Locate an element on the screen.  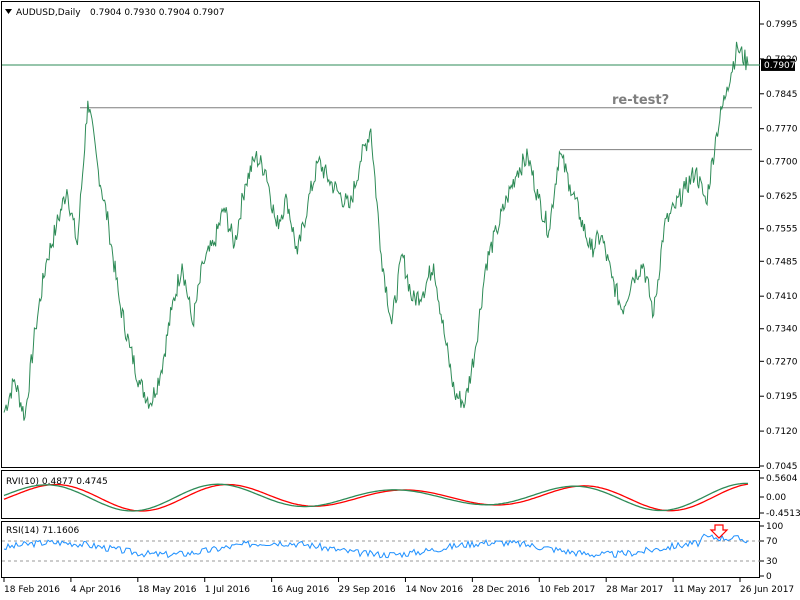
current-price-box is located at coordinates (778, 64).